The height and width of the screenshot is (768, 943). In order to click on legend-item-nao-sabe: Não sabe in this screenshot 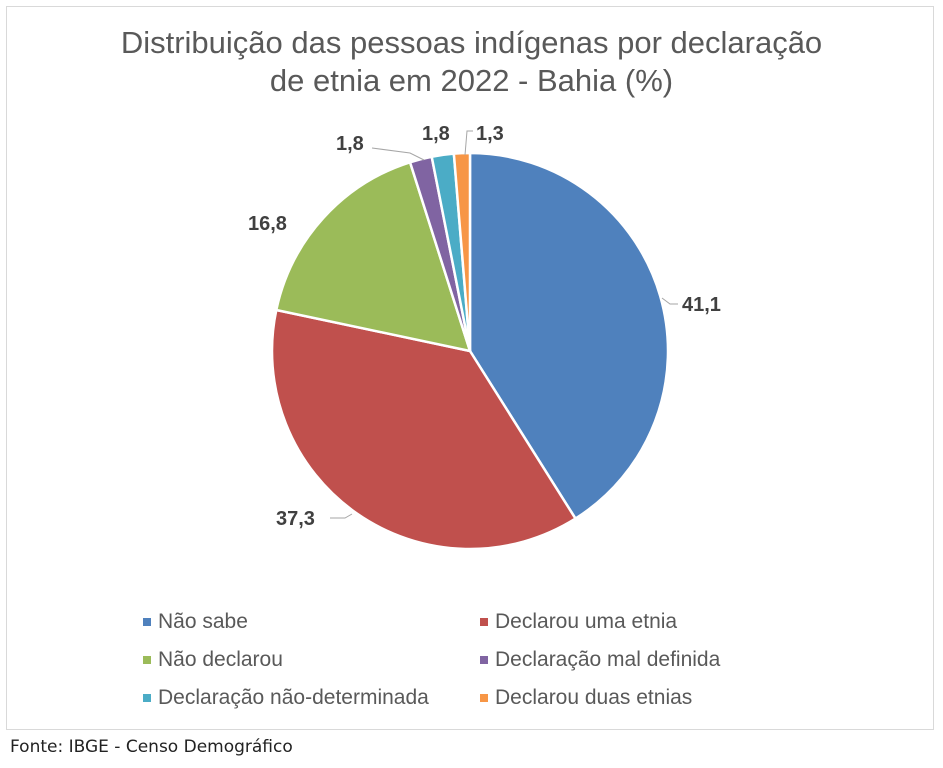, I will do `click(195, 622)`.